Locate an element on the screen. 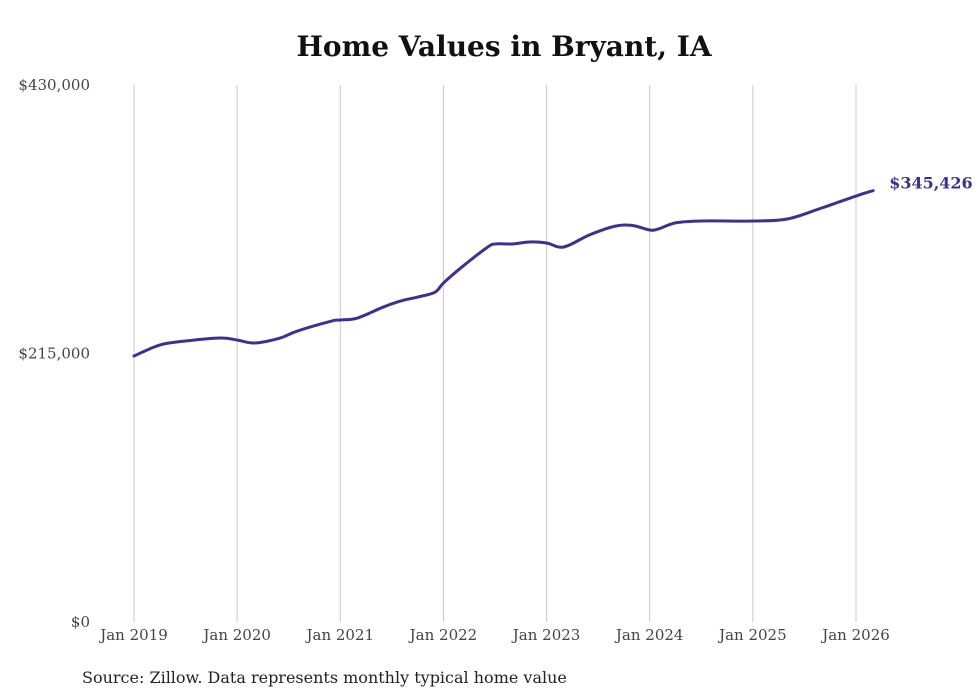  x-tick-label: Jan 2023 is located at coordinates (546, 635).